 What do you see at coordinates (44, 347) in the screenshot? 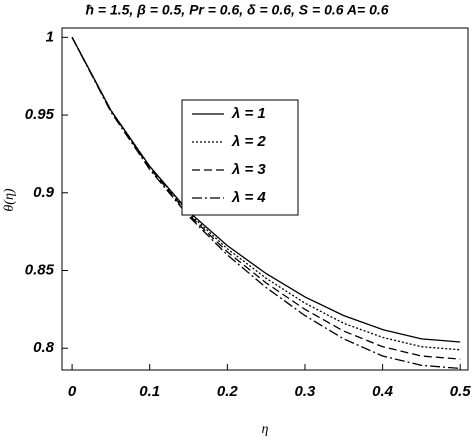
I see `y-tick-label: 0.8` at bounding box center [44, 347].